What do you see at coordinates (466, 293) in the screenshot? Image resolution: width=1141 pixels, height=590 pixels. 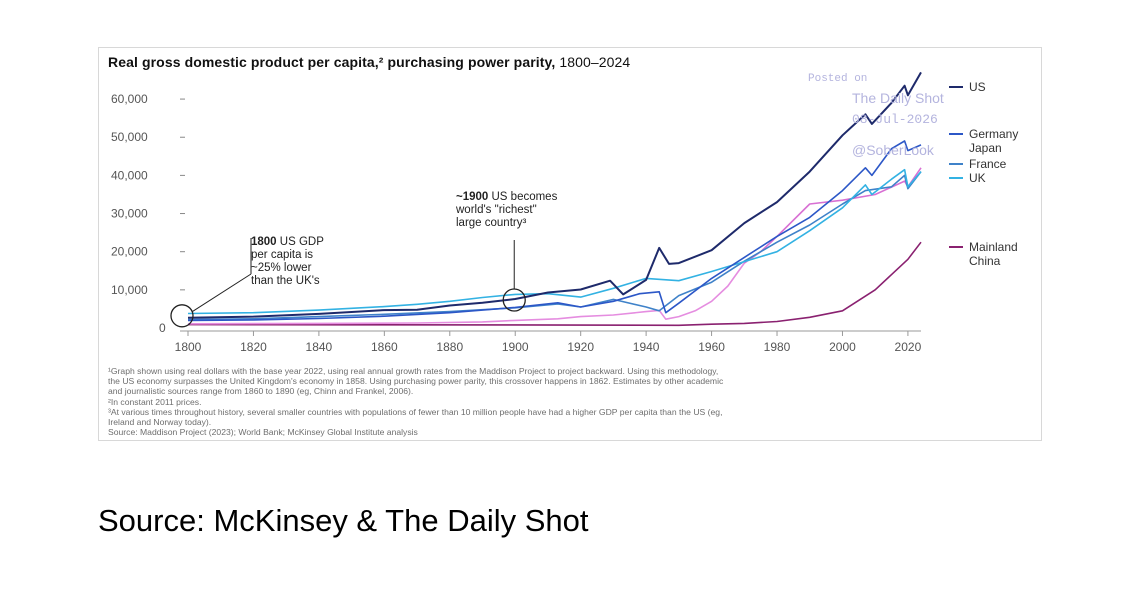 I see `series-line-japan-early` at bounding box center [466, 293].